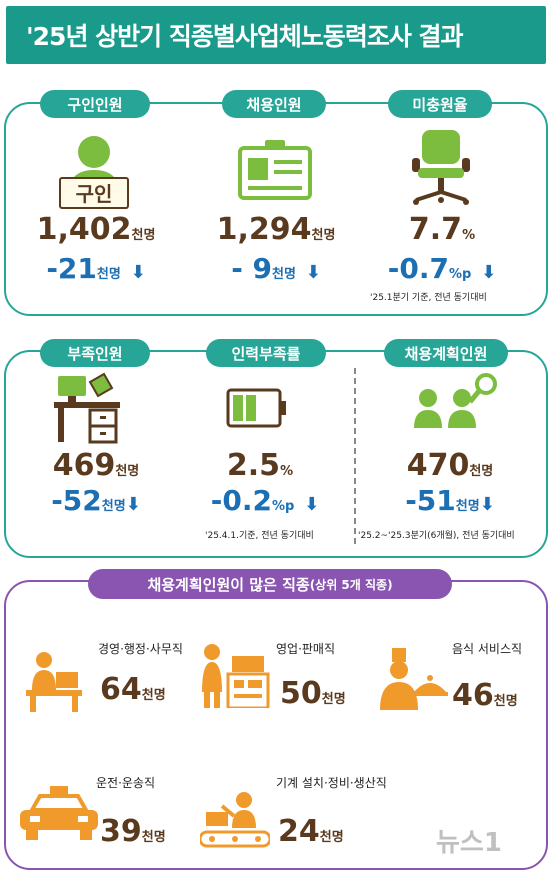 This screenshot has width=553, height=873. What do you see at coordinates (94, 194) in the screenshot?
I see `svg-text: 구인` at bounding box center [94, 194].